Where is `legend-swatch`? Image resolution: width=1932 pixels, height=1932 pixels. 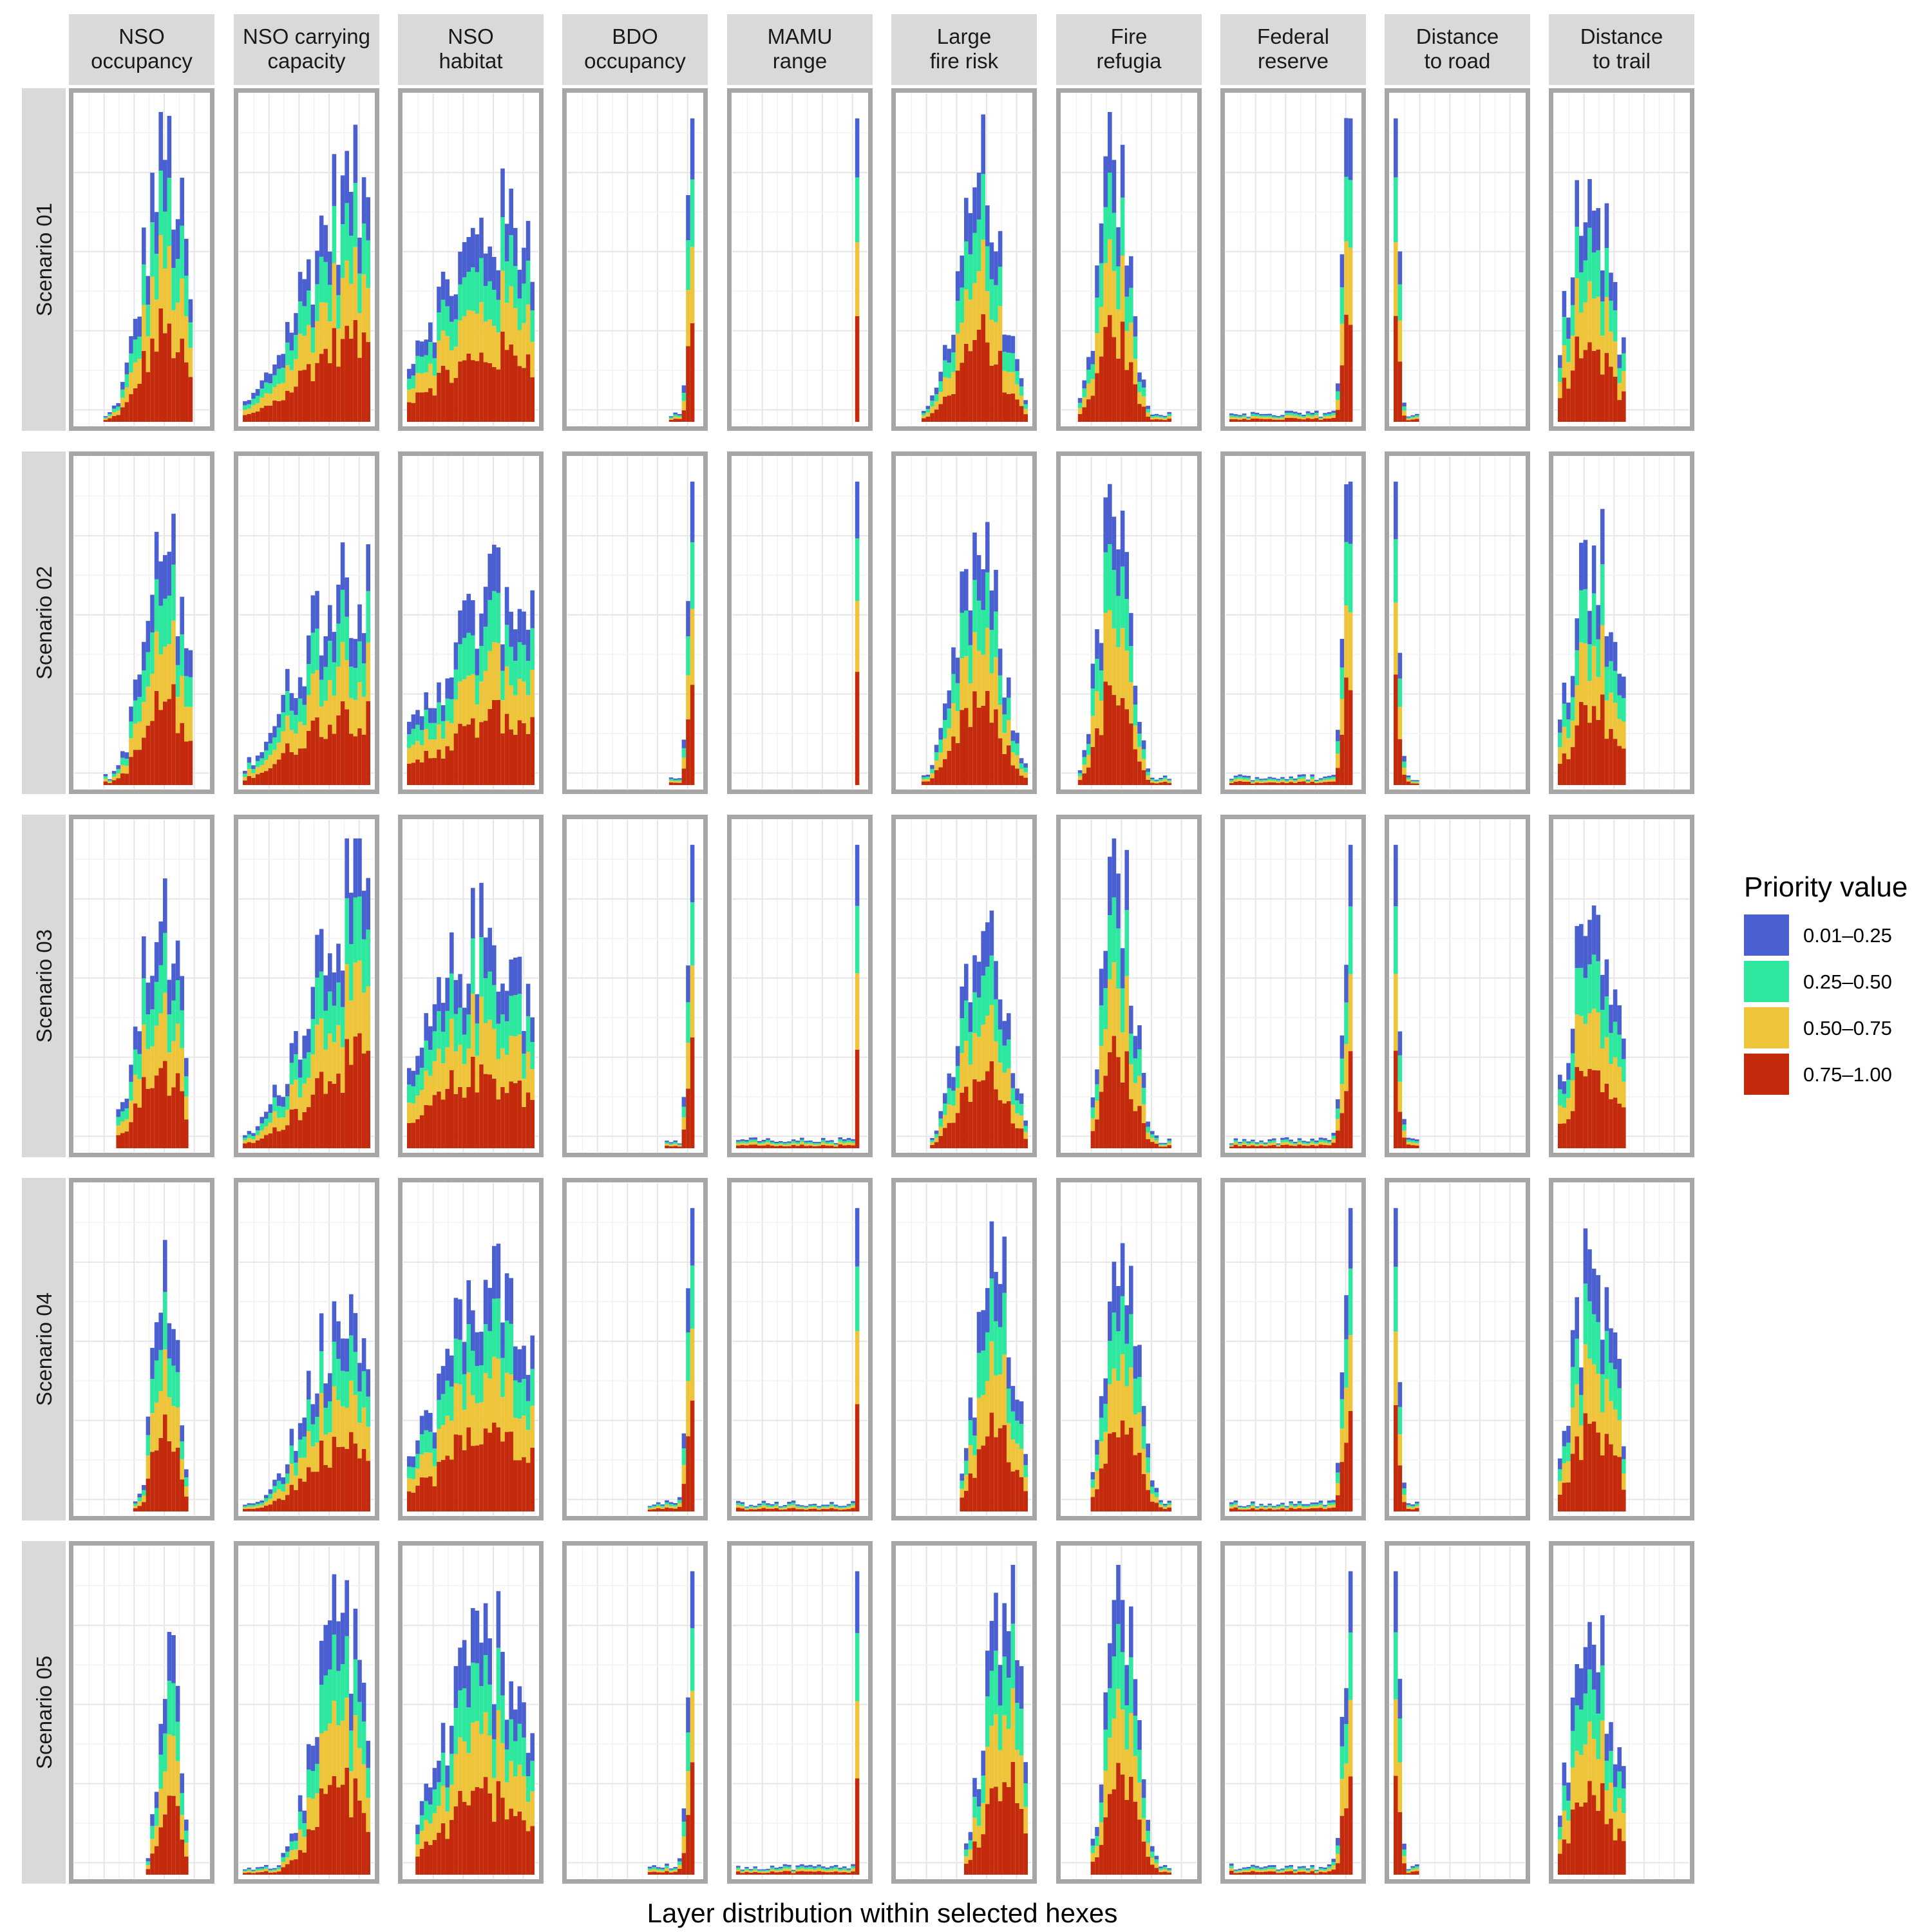 legend-swatch is located at coordinates (1766, 1027).